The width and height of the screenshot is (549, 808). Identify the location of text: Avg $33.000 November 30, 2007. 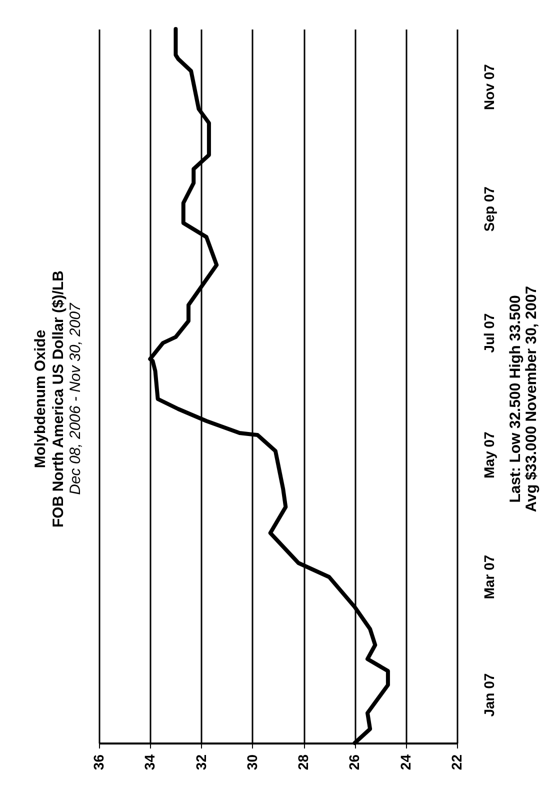
(531, 399).